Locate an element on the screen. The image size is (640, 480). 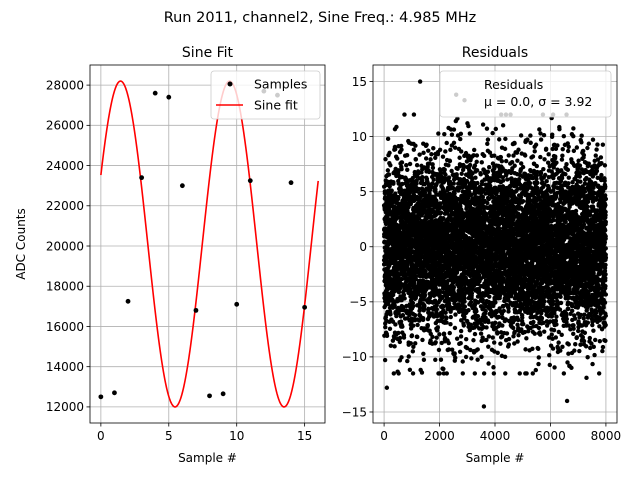
sine-fit-y-tick-label: 24000 is located at coordinates (65, 166).